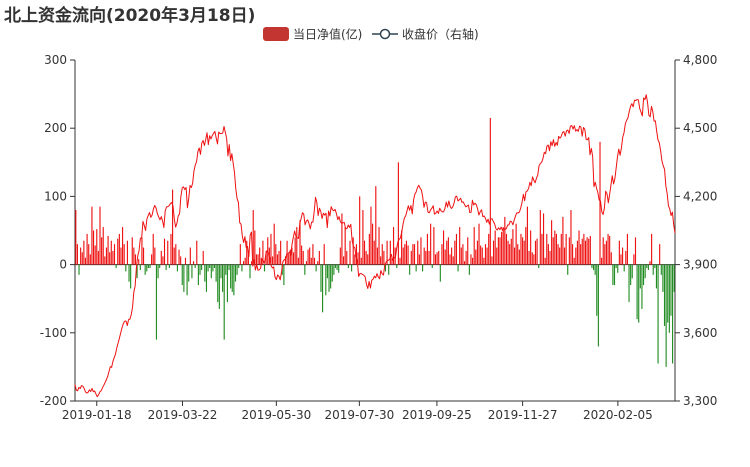 Image resolution: width=750 pixels, height=467 pixels. What do you see at coordinates (440, 34) in the screenshot?
I see `legend-line-label: 收盘价（右轴)` at bounding box center [440, 34].